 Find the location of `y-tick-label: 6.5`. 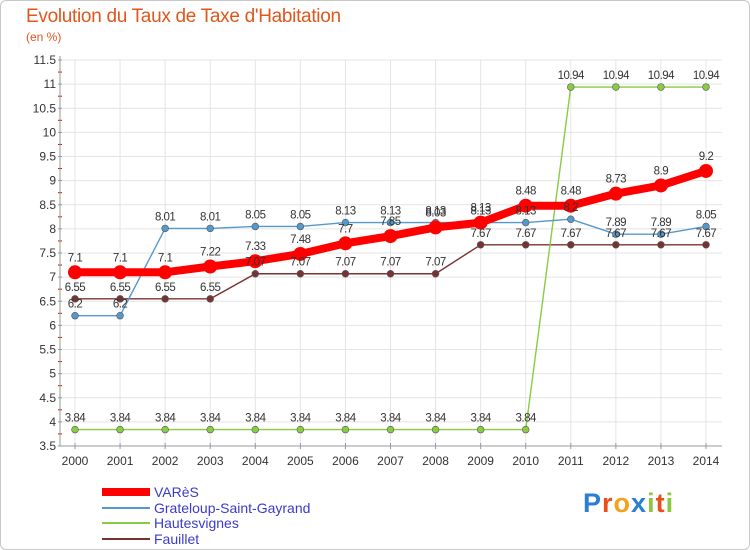

y-tick-label: 6.5 is located at coordinates (47, 301).